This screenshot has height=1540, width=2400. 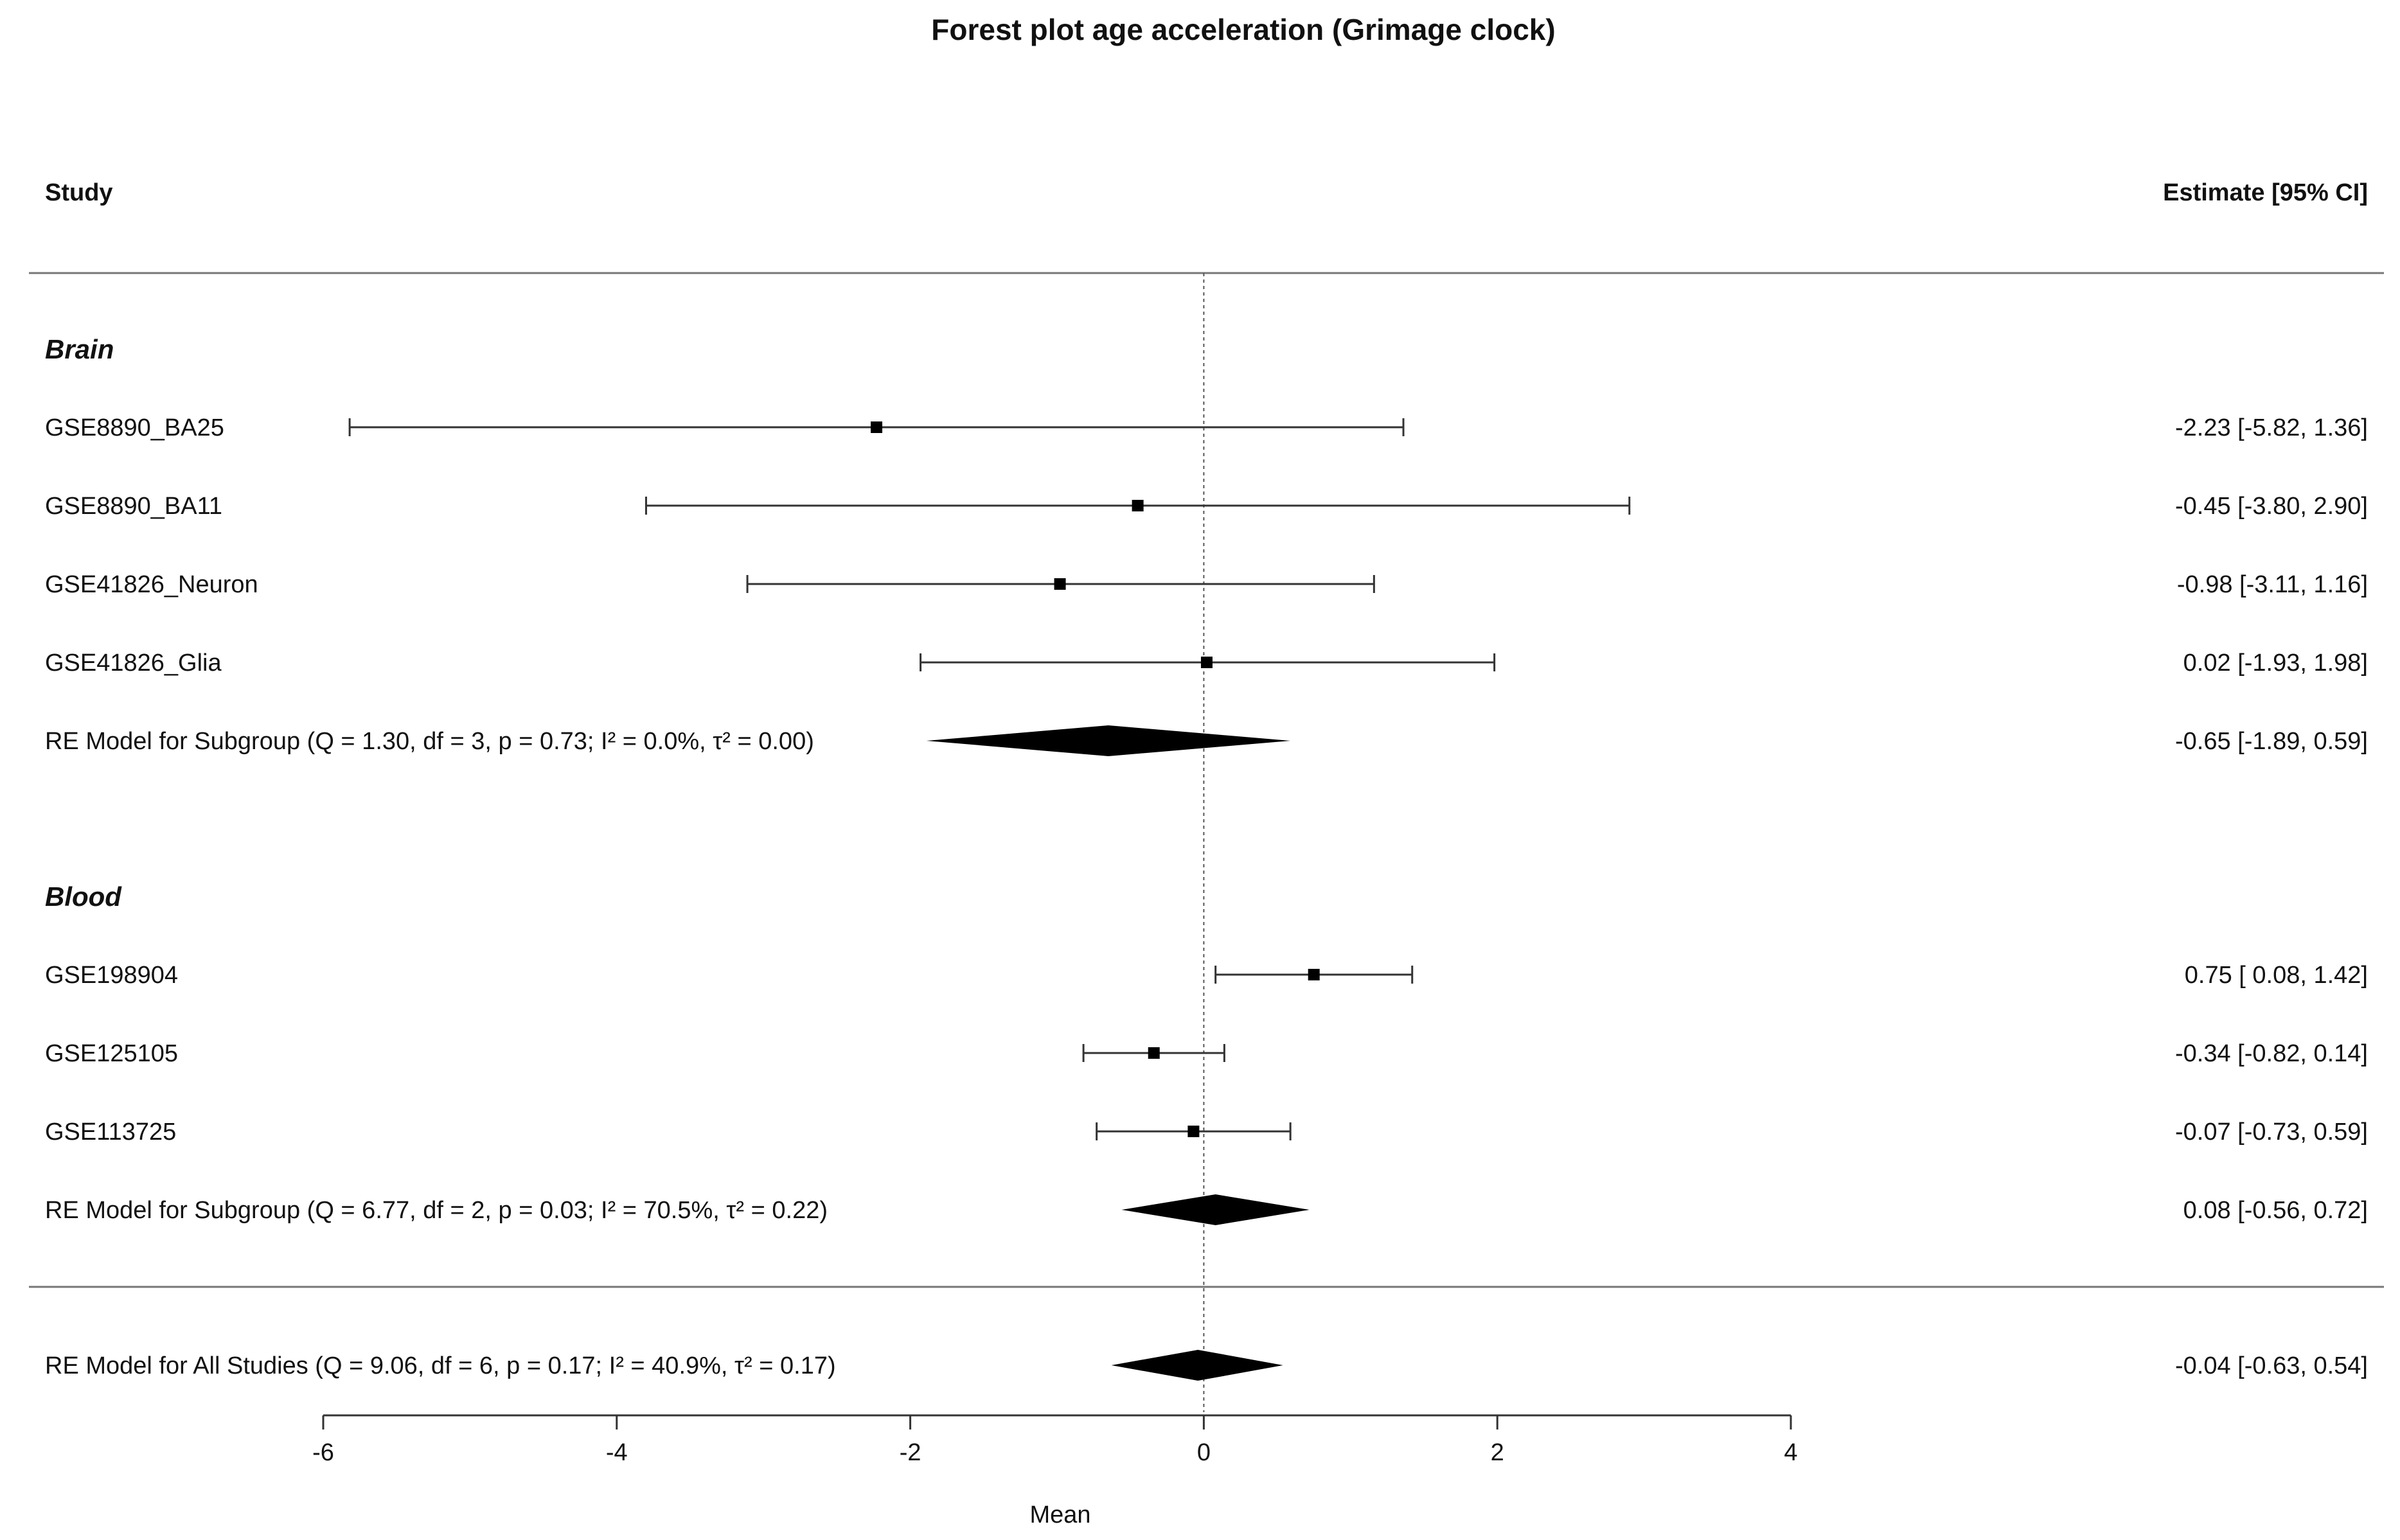 I want to click on header-study: Study, so click(x=79, y=192).